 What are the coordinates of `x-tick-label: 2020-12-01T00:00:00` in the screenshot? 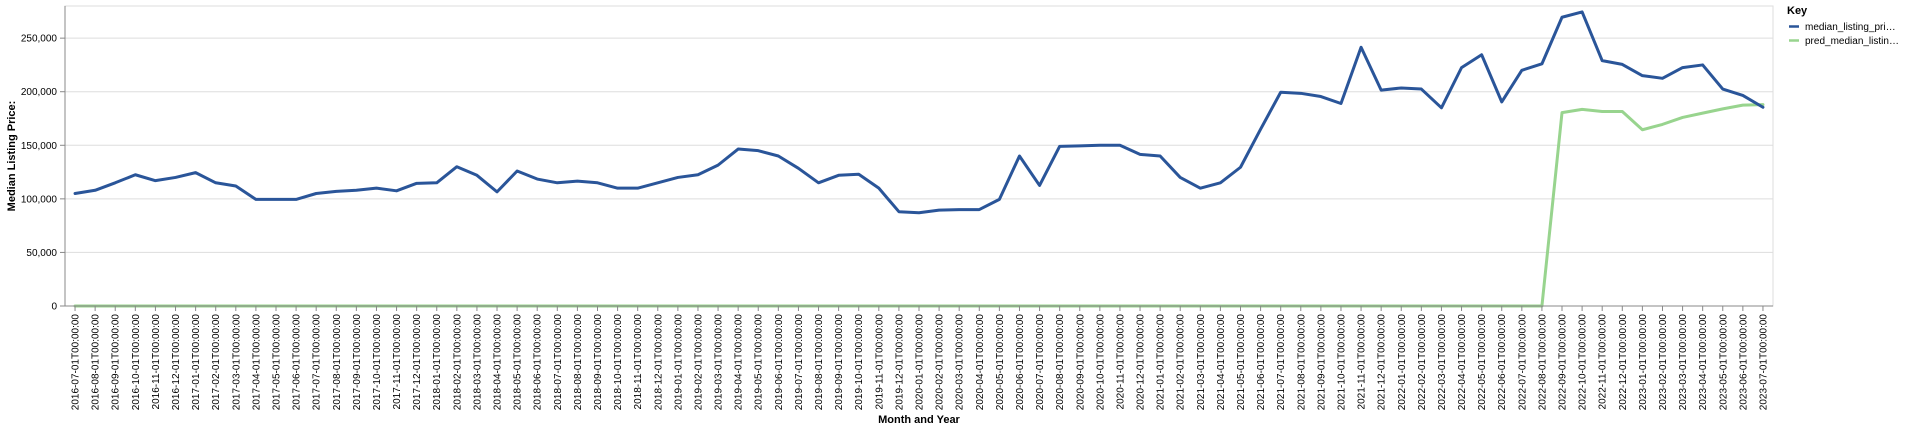 It's located at (1141, 362).